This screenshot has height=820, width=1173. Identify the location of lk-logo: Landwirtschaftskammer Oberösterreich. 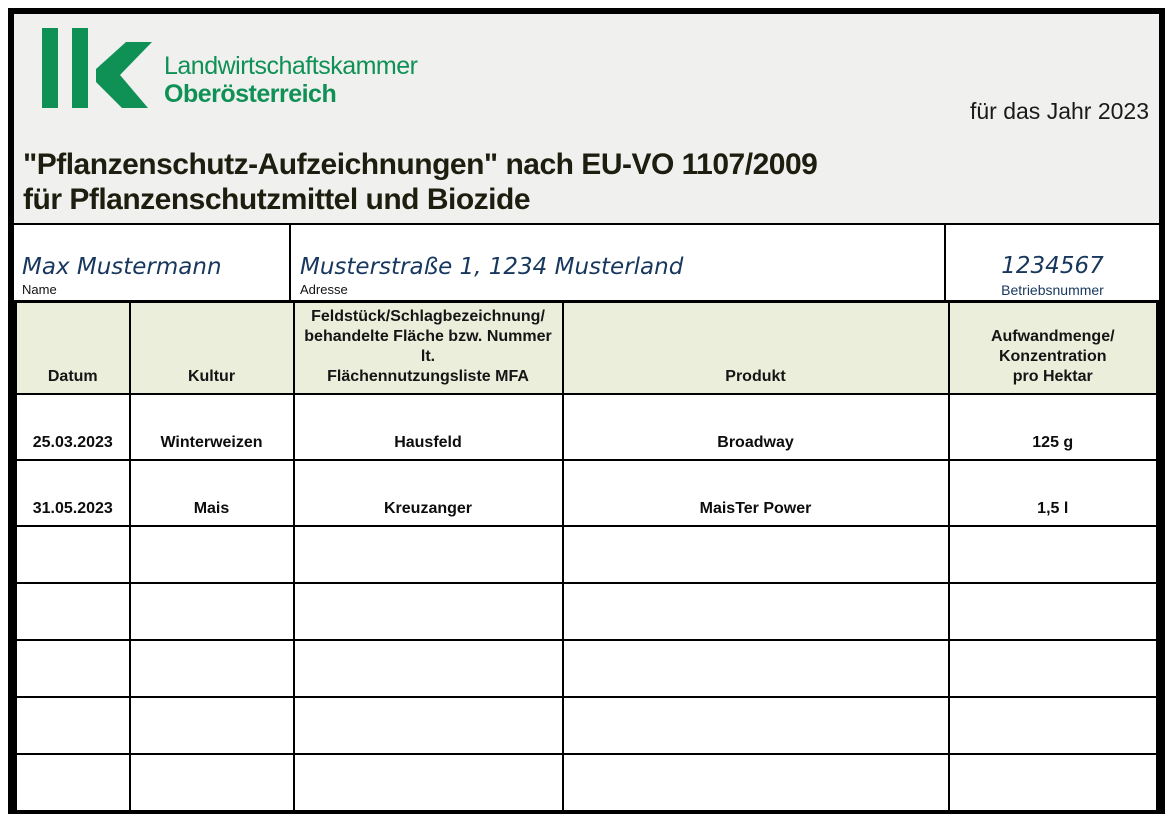
(230, 68).